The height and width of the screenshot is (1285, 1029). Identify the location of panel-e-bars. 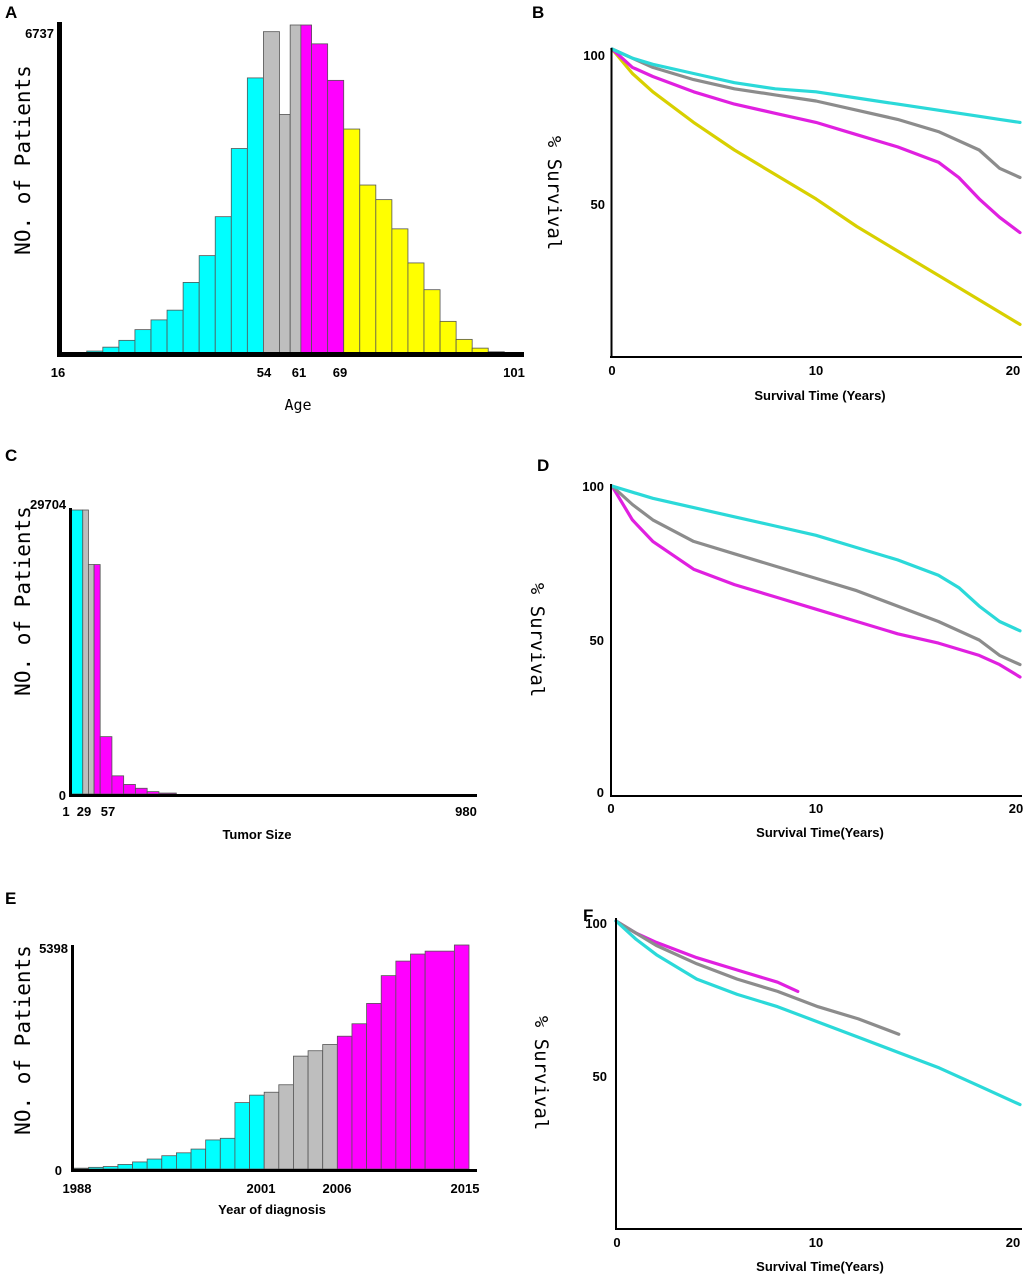
(271, 1057).